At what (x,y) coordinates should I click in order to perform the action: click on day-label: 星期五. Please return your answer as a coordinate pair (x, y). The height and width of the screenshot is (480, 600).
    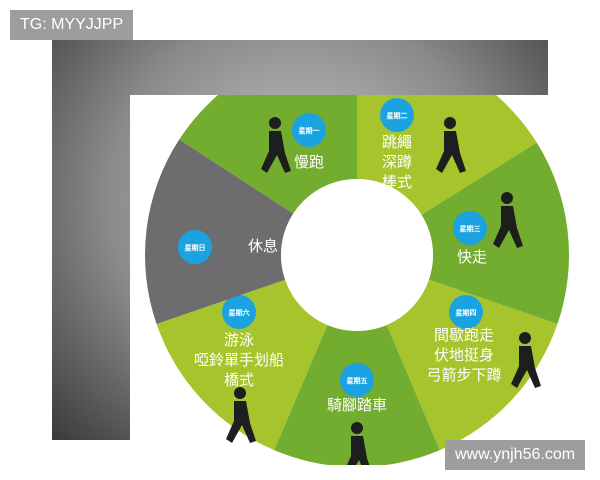
    Looking at the image, I should click on (357, 380).